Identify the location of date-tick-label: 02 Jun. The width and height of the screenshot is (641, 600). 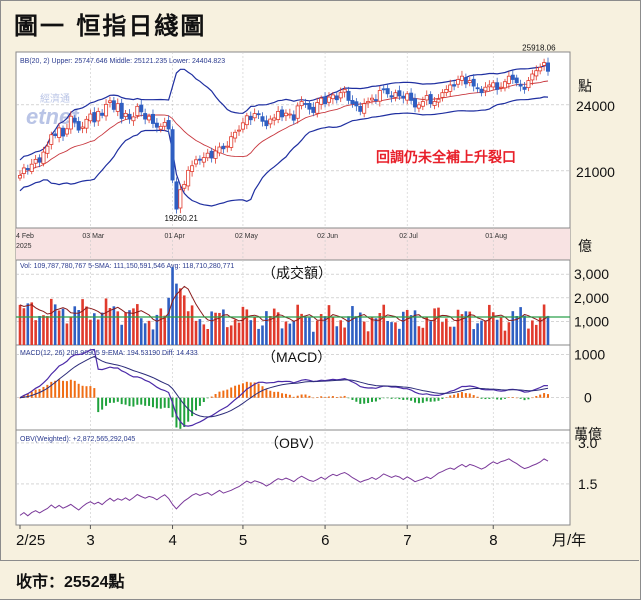
(327, 236).